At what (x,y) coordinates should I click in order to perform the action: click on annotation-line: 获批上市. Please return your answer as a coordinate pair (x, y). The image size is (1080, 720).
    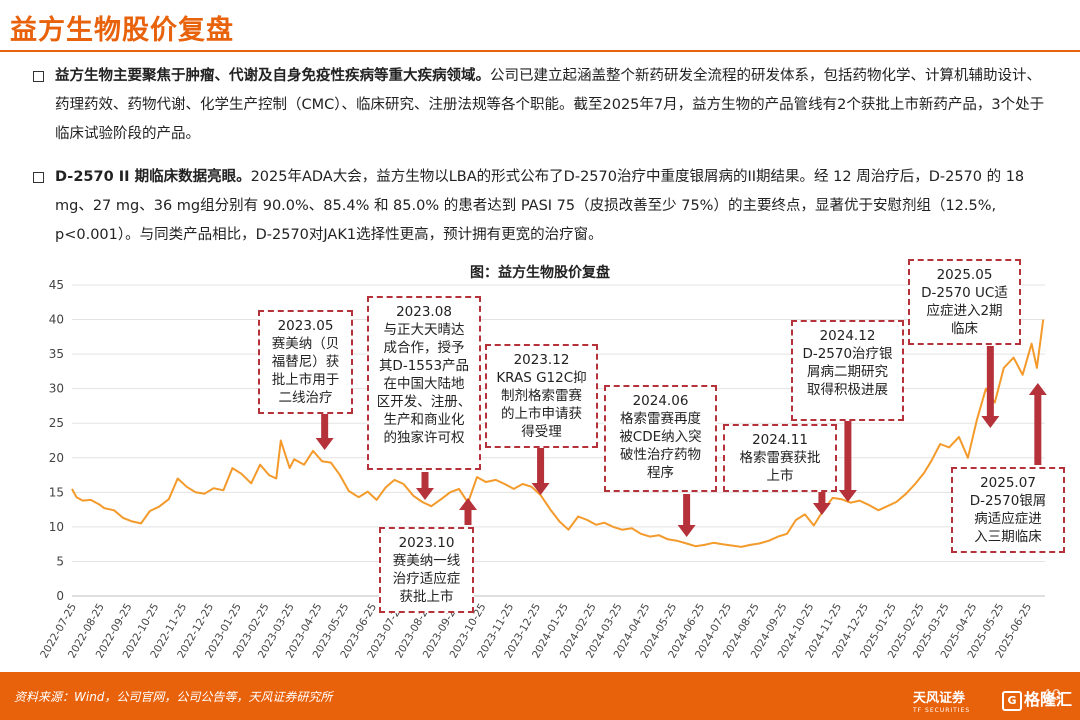
    Looking at the image, I should click on (426, 597).